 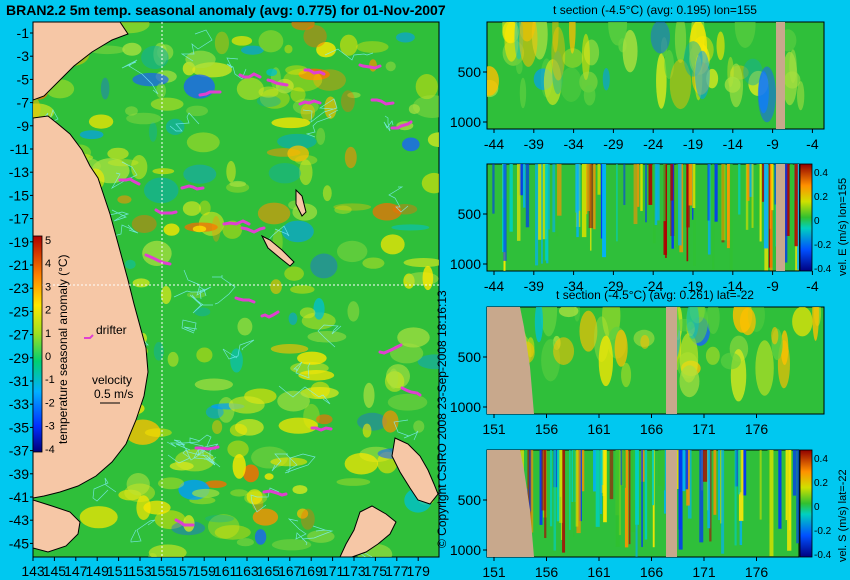 What do you see at coordinates (415, 471) in the screenshot?
I see `new-zealand-north-land` at bounding box center [415, 471].